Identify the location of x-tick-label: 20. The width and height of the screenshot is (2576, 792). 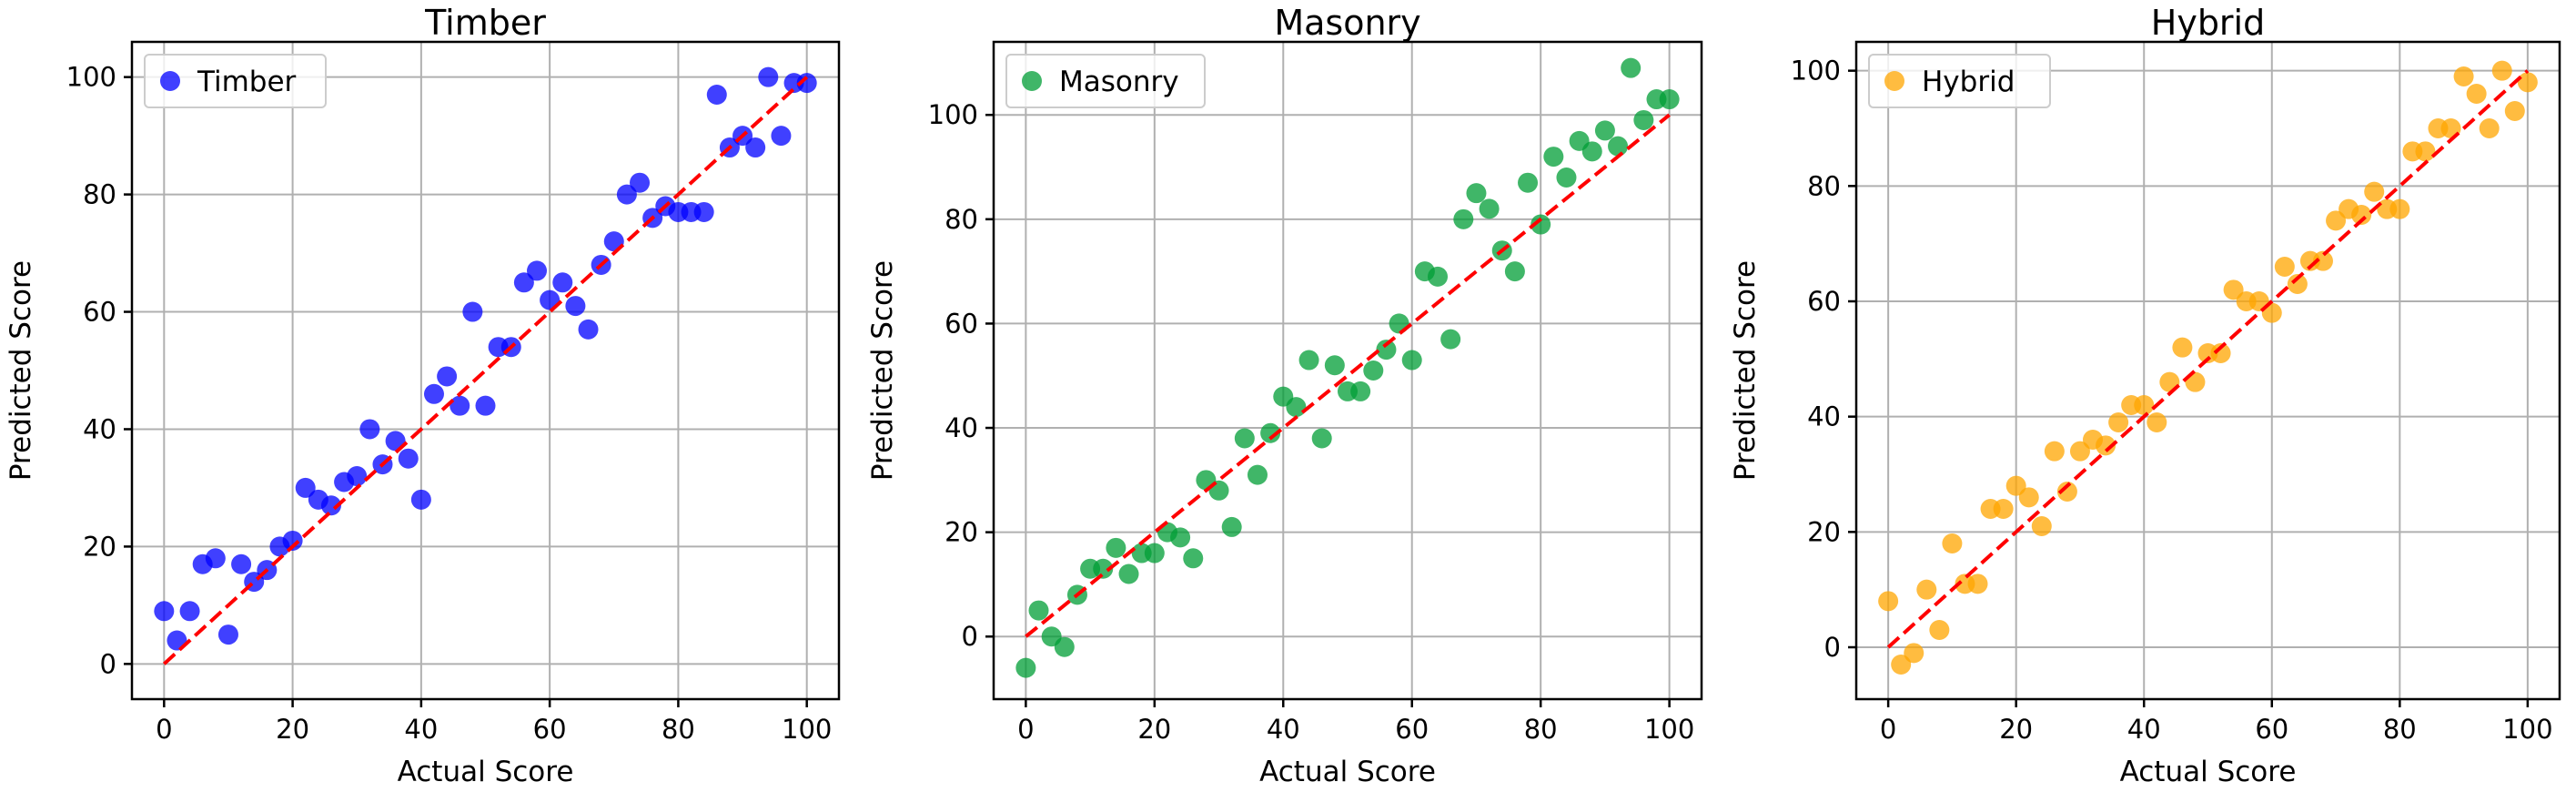
(292, 729).